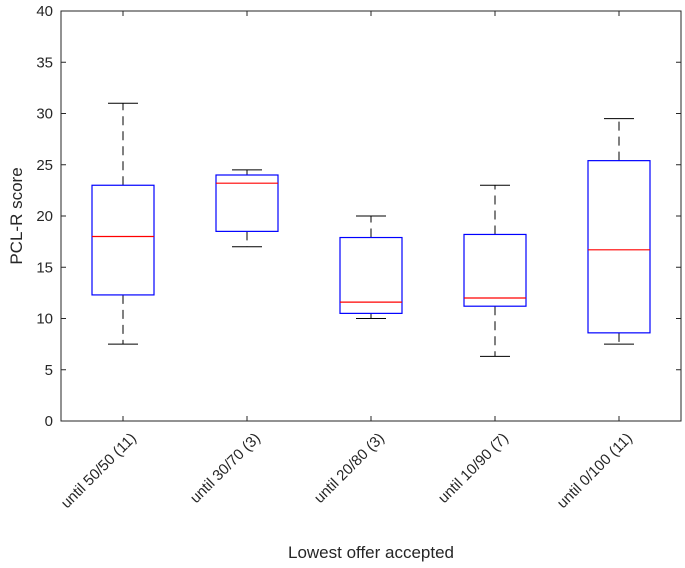  I want to click on x-tick-label: until 30/70 (3), so click(225, 468).